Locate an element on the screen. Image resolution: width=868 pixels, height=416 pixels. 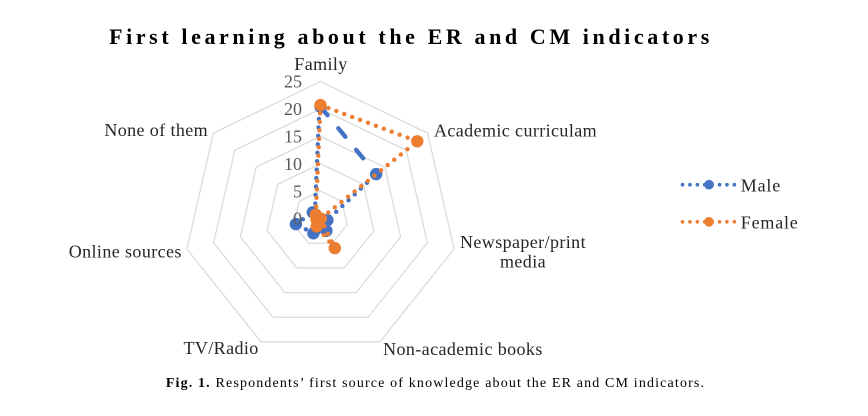
svg-text: 0 is located at coordinates (297, 219).